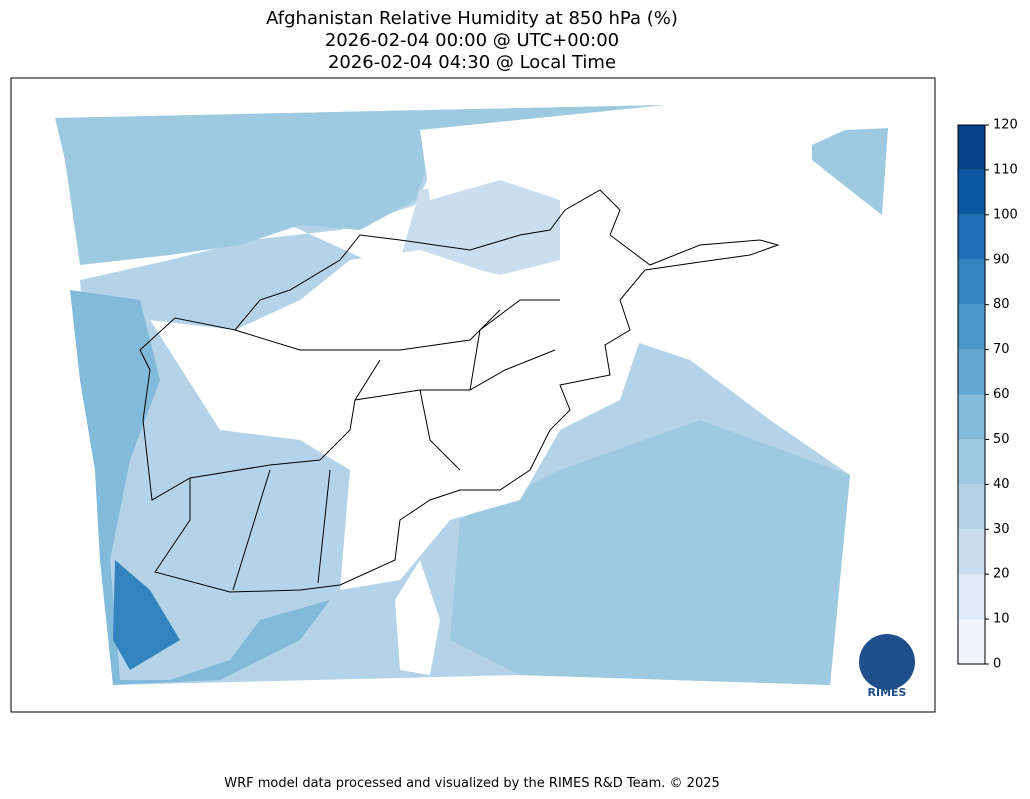 This screenshot has width=1030, height=799. Describe the element at coordinates (1001, 619) in the screenshot. I see `colorbar-tick-label: 10` at that location.